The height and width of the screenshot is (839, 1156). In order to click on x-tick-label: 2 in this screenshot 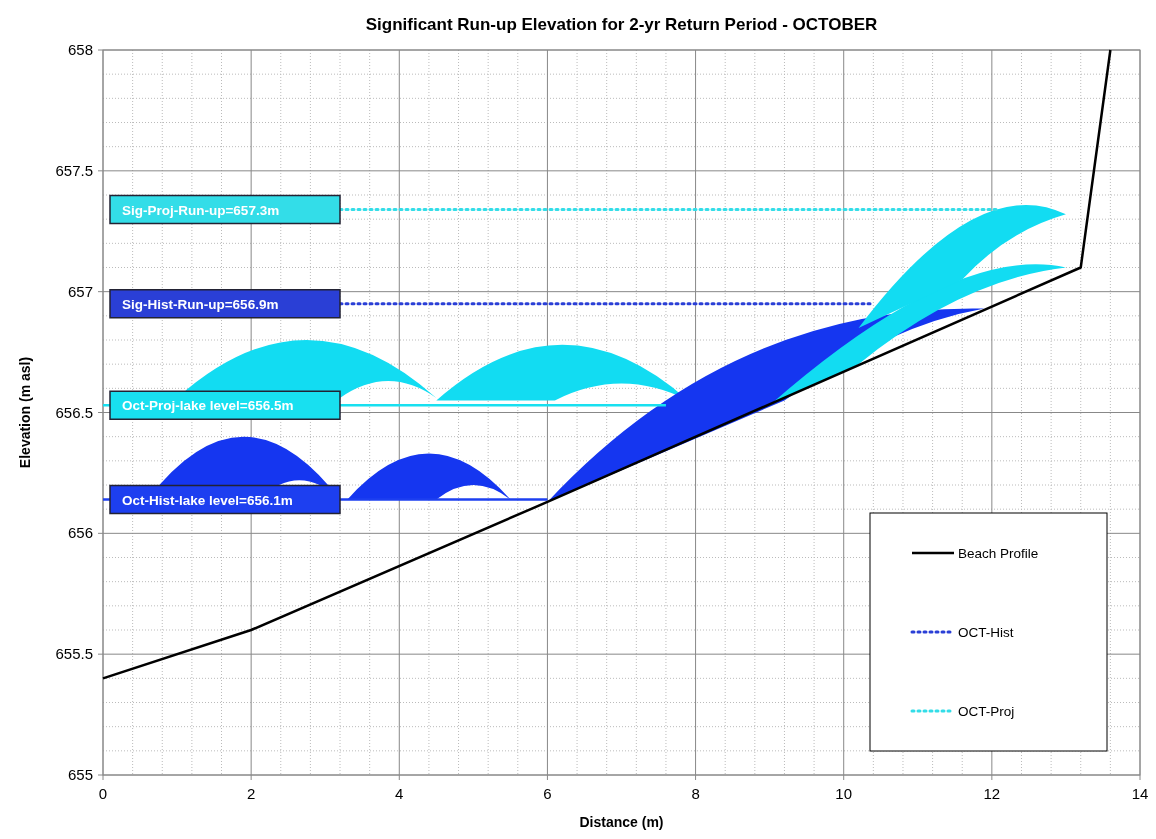, I will do `click(251, 793)`.